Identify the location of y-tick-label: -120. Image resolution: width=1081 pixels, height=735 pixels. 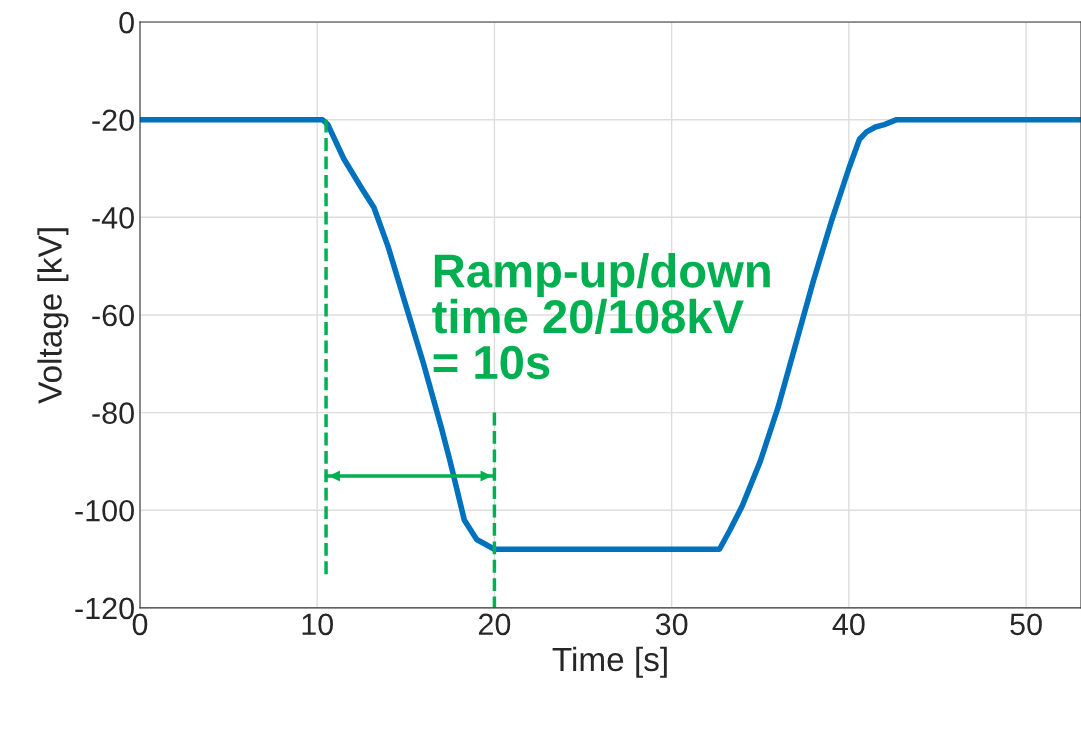
(104, 608).